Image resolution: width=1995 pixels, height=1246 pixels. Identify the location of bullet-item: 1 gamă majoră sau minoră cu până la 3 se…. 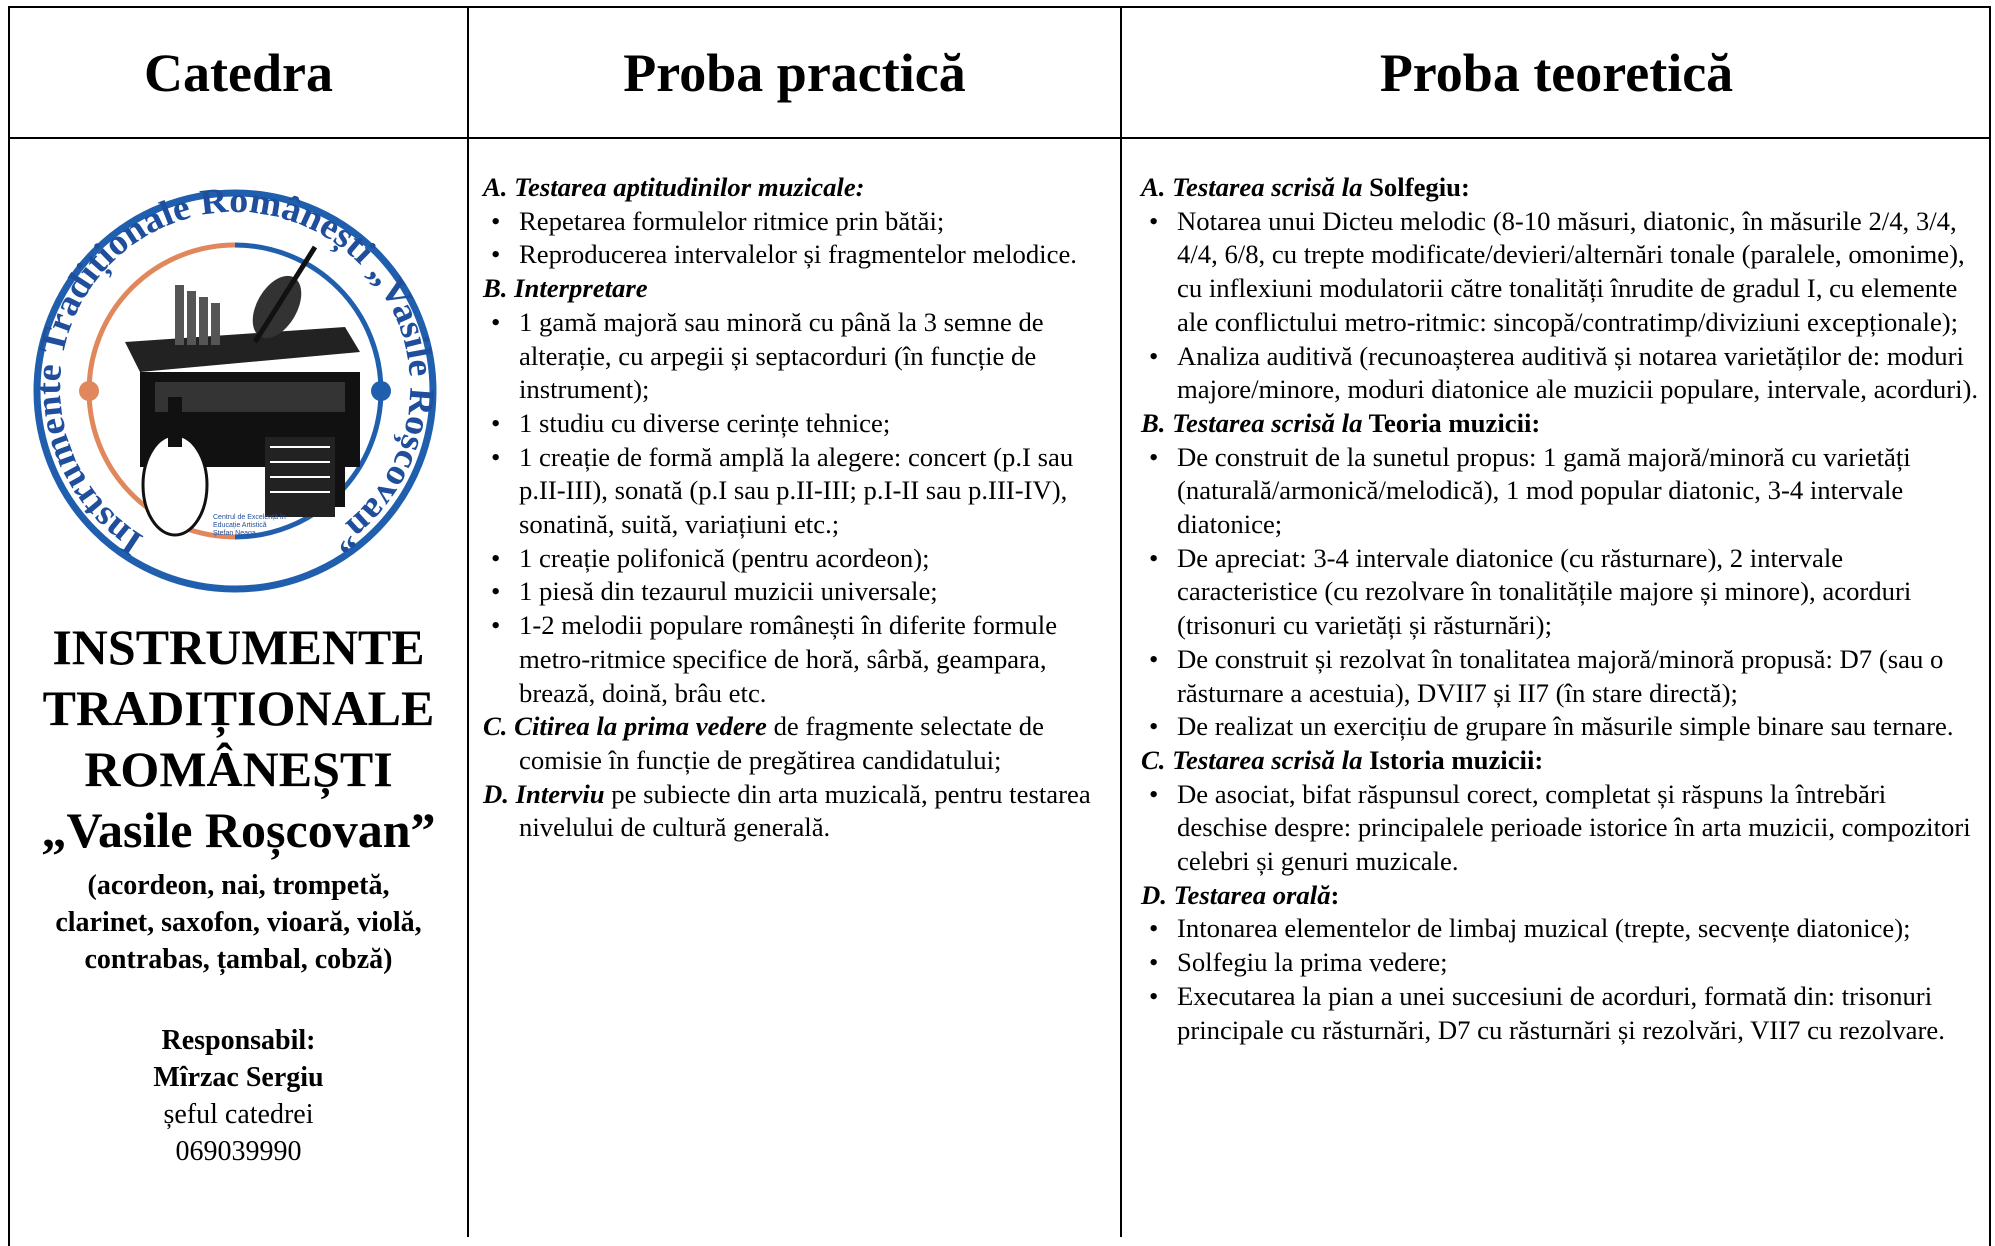
(796, 356).